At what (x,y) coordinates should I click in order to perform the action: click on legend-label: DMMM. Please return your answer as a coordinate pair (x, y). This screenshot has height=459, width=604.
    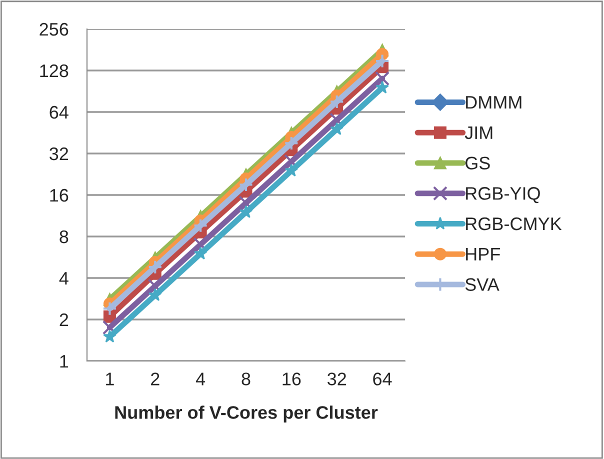
    Looking at the image, I should click on (494, 102).